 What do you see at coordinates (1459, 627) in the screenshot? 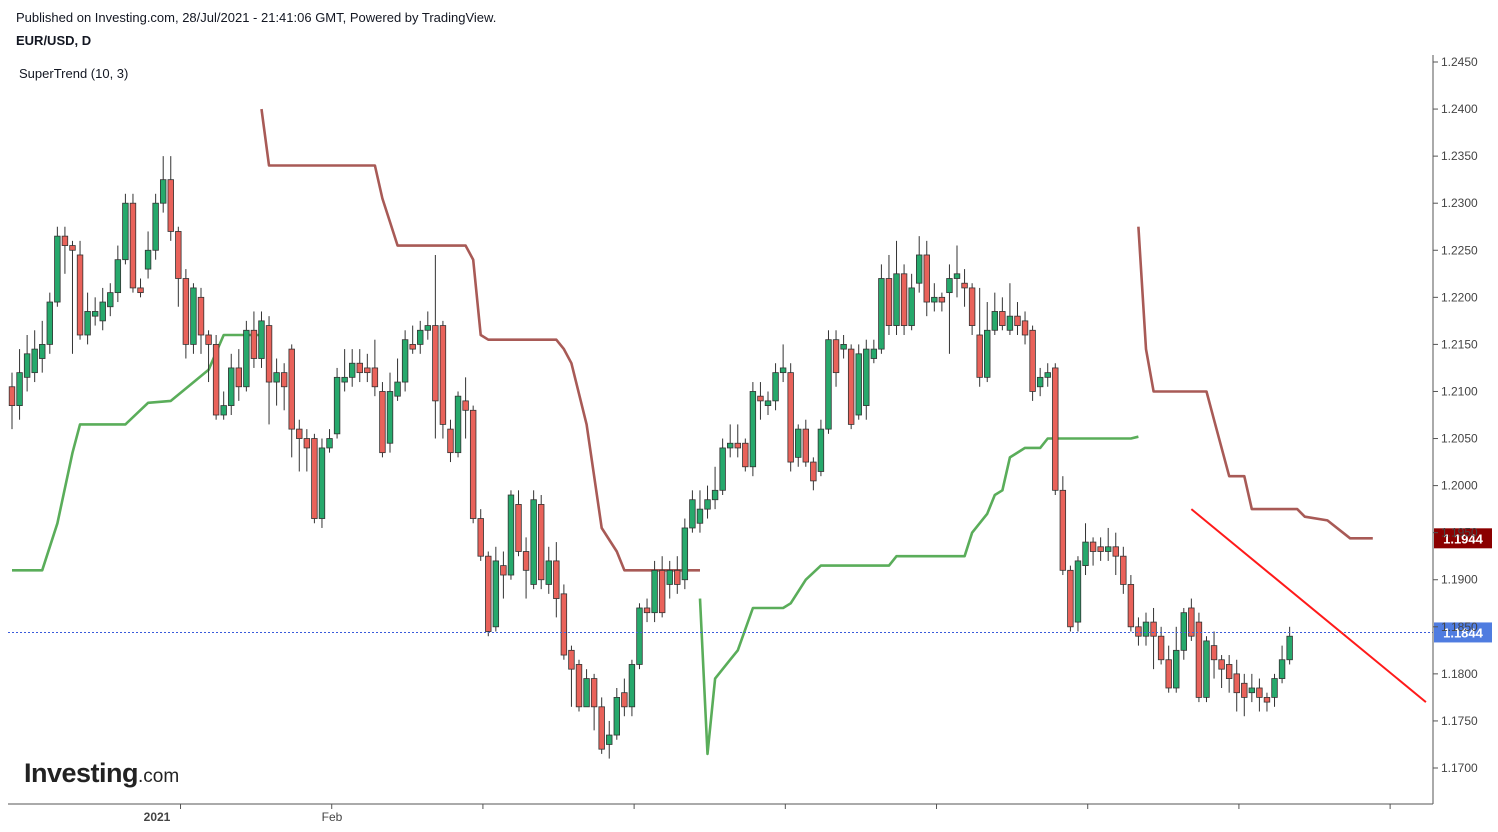
I see `price-tick-label: 1.1850` at bounding box center [1459, 627].